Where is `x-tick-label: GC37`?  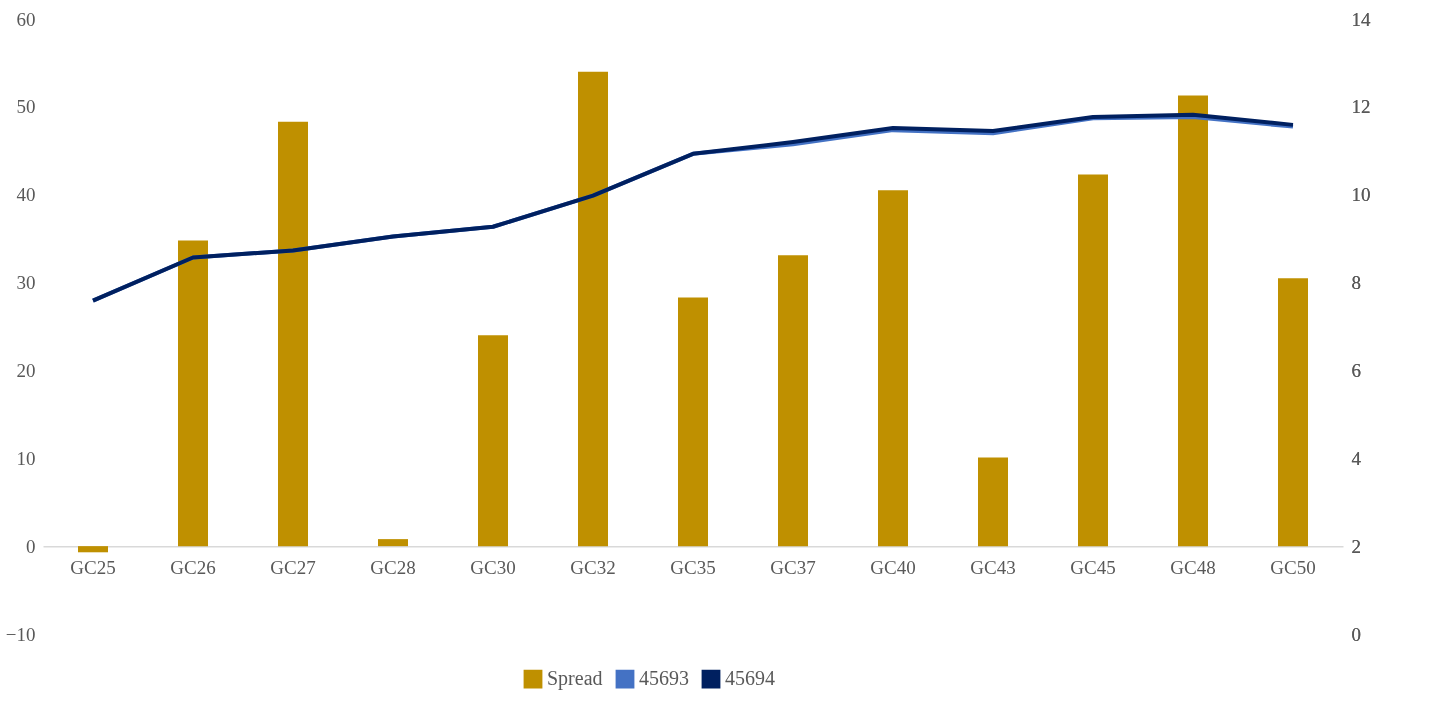 x-tick-label: GC37 is located at coordinates (793, 567).